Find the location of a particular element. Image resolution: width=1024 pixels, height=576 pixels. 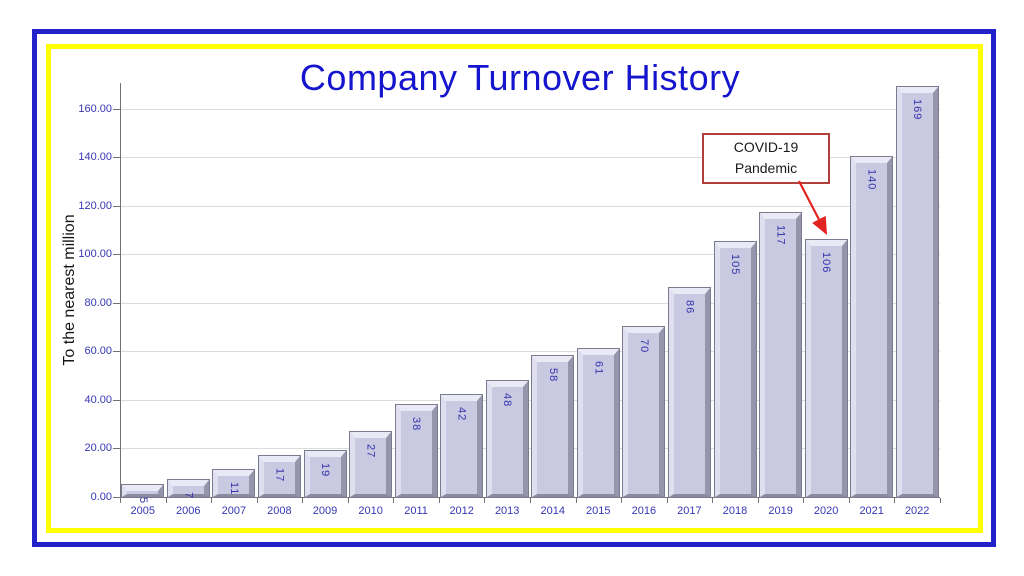

x-category-label: 2020 is located at coordinates (826, 511).